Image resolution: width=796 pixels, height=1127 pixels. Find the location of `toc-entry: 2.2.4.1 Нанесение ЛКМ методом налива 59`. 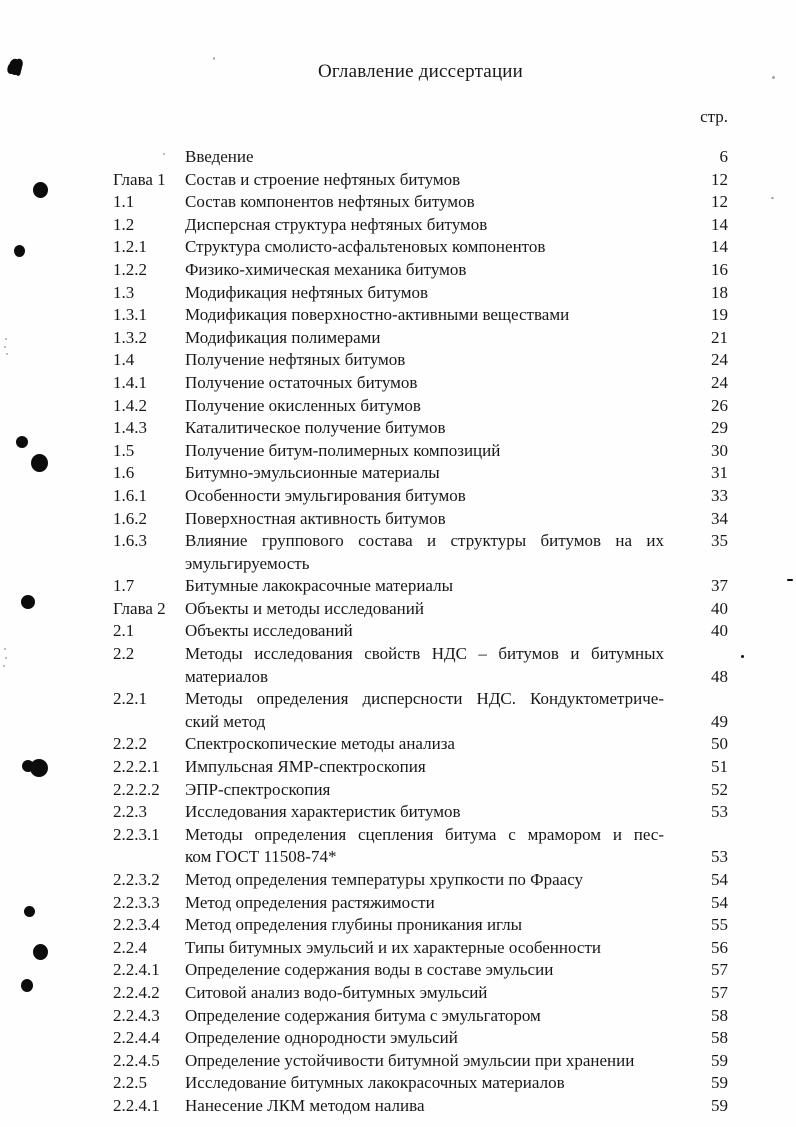

toc-entry: 2.2.4.1 Нанесение ЛКМ методом налива 59 is located at coordinates (420, 1106).